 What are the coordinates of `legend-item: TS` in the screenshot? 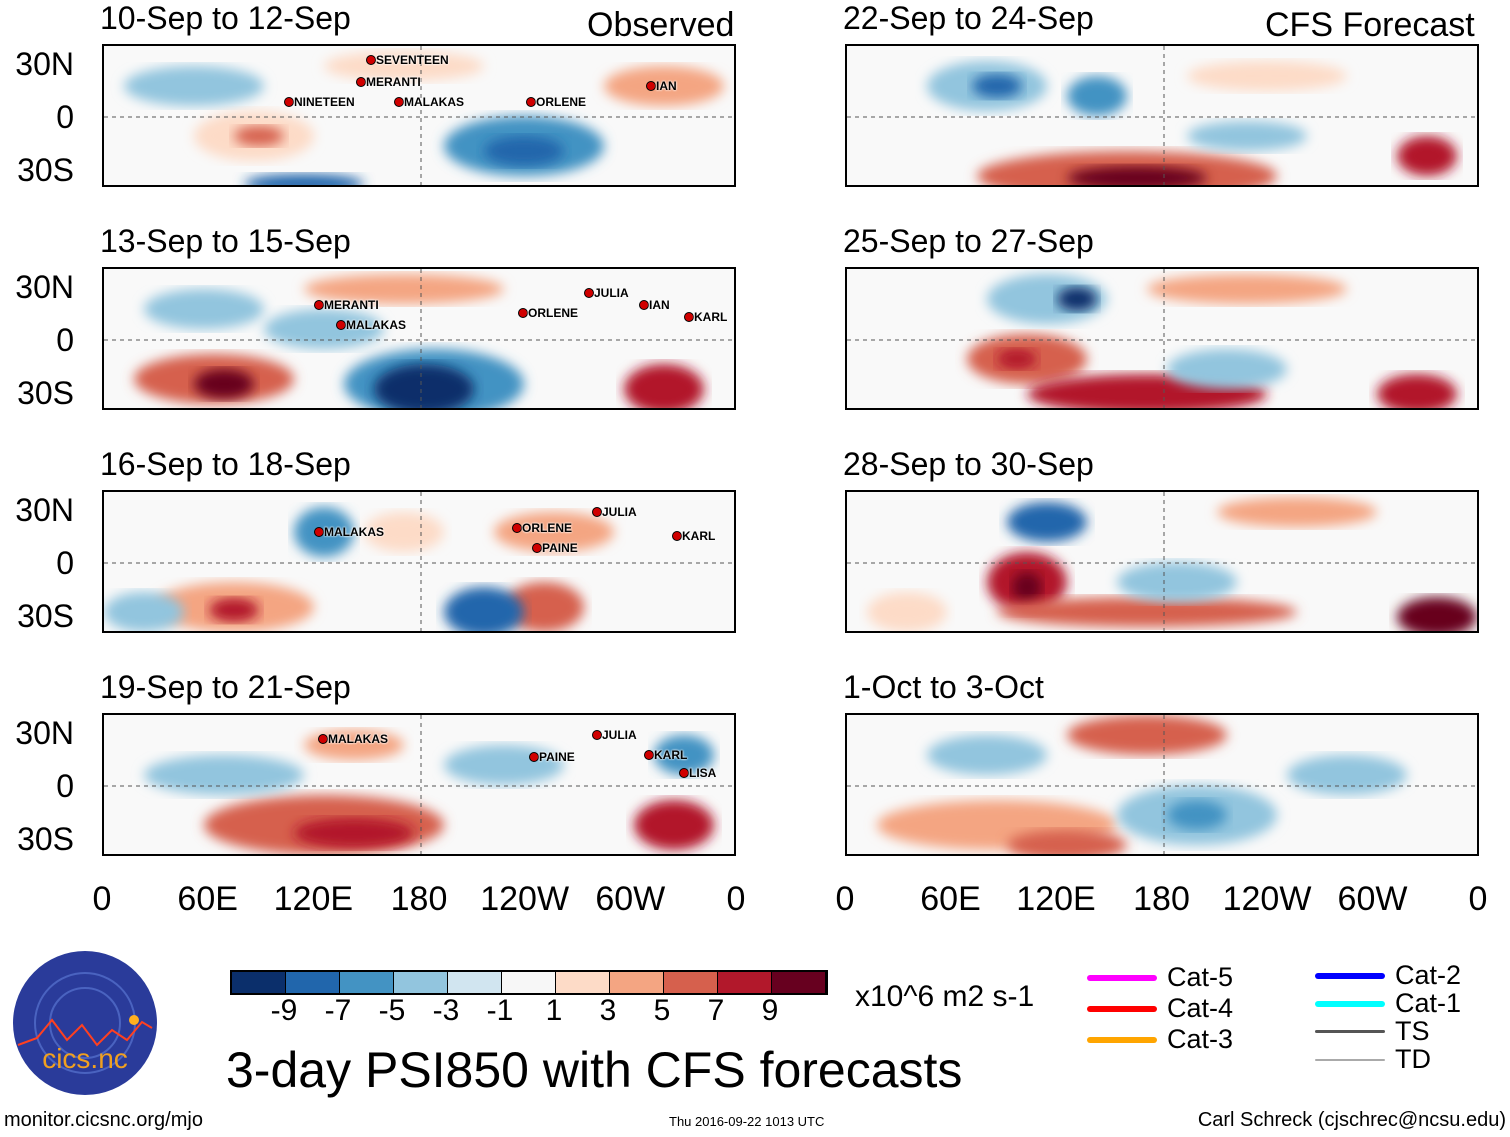 It's located at (1372, 1031).